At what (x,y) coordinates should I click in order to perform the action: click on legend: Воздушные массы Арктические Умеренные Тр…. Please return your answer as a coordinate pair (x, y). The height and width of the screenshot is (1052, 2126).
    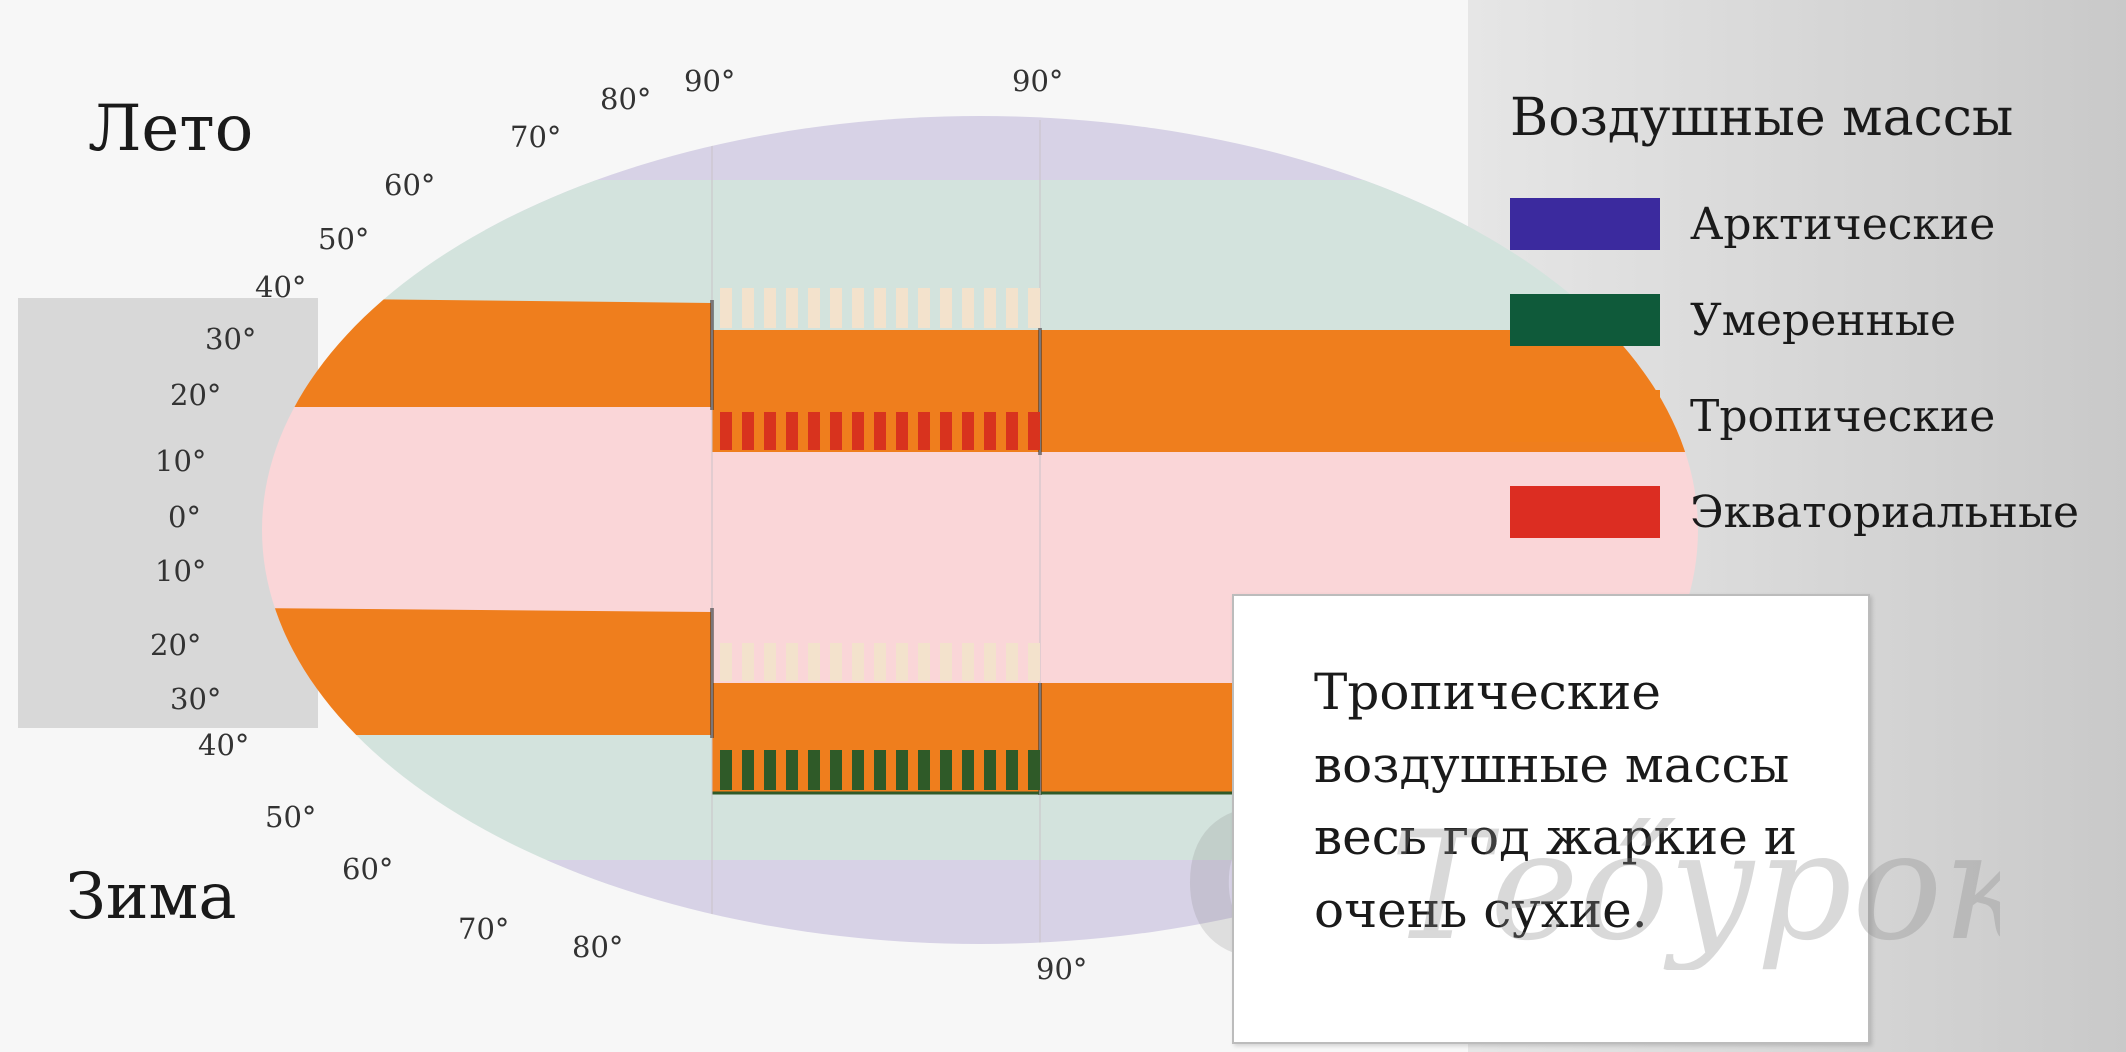
    Looking at the image, I should click on (1794, 324).